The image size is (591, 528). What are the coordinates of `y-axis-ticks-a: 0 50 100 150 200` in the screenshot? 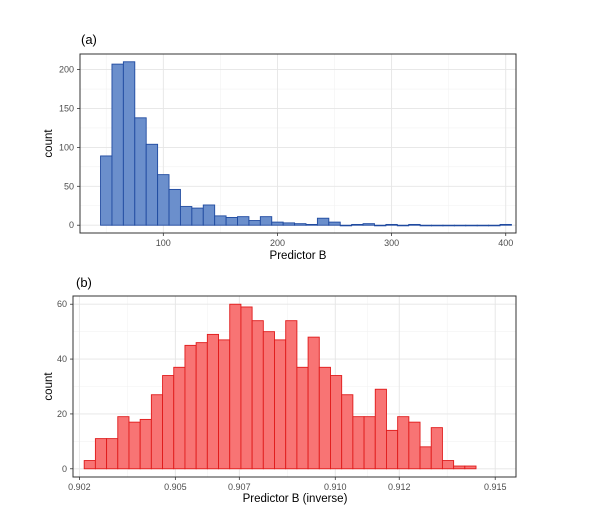 It's located at (69, 147).